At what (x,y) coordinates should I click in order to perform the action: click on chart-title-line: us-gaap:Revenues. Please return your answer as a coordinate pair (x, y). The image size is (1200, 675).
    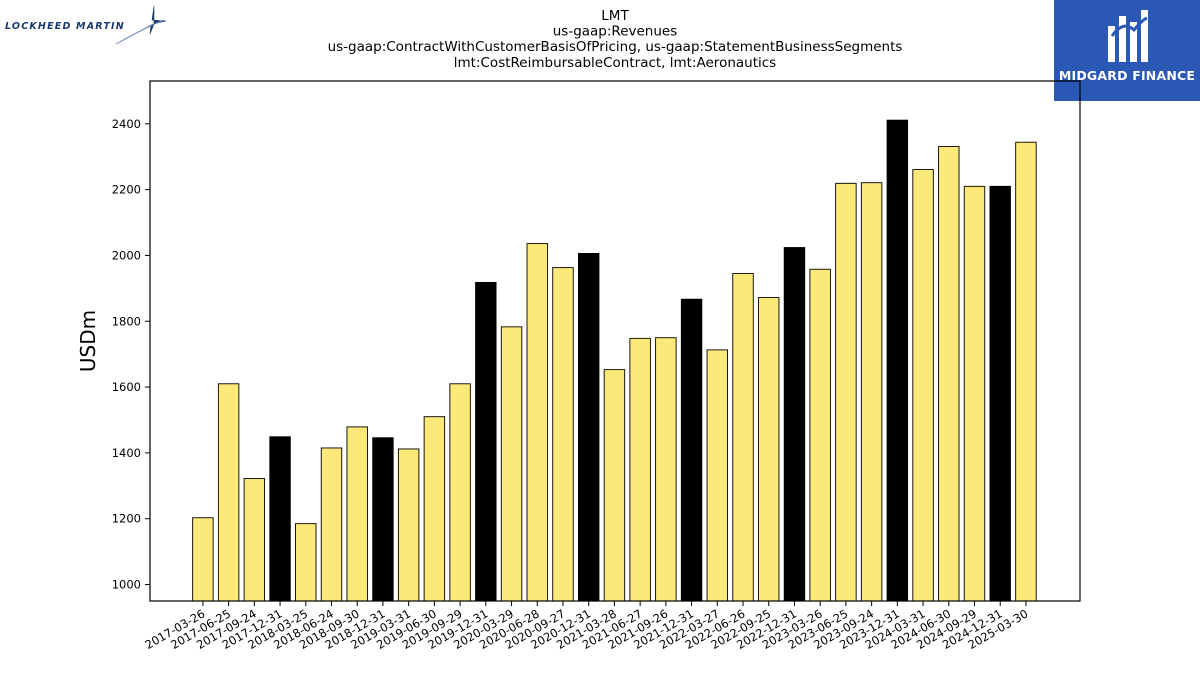
    Looking at the image, I should click on (615, 32).